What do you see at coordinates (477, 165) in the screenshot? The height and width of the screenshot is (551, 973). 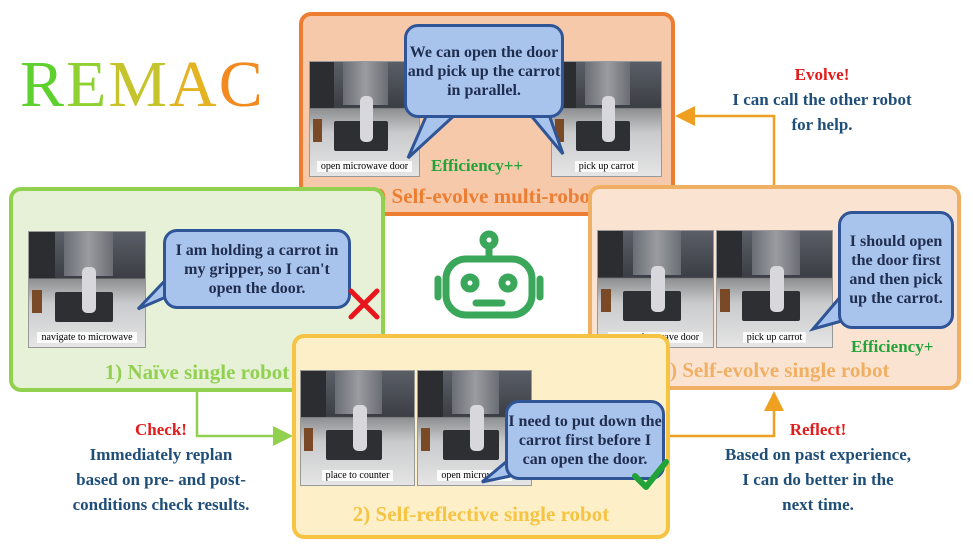 I see `efficiency-label: Efficiency++` at bounding box center [477, 165].